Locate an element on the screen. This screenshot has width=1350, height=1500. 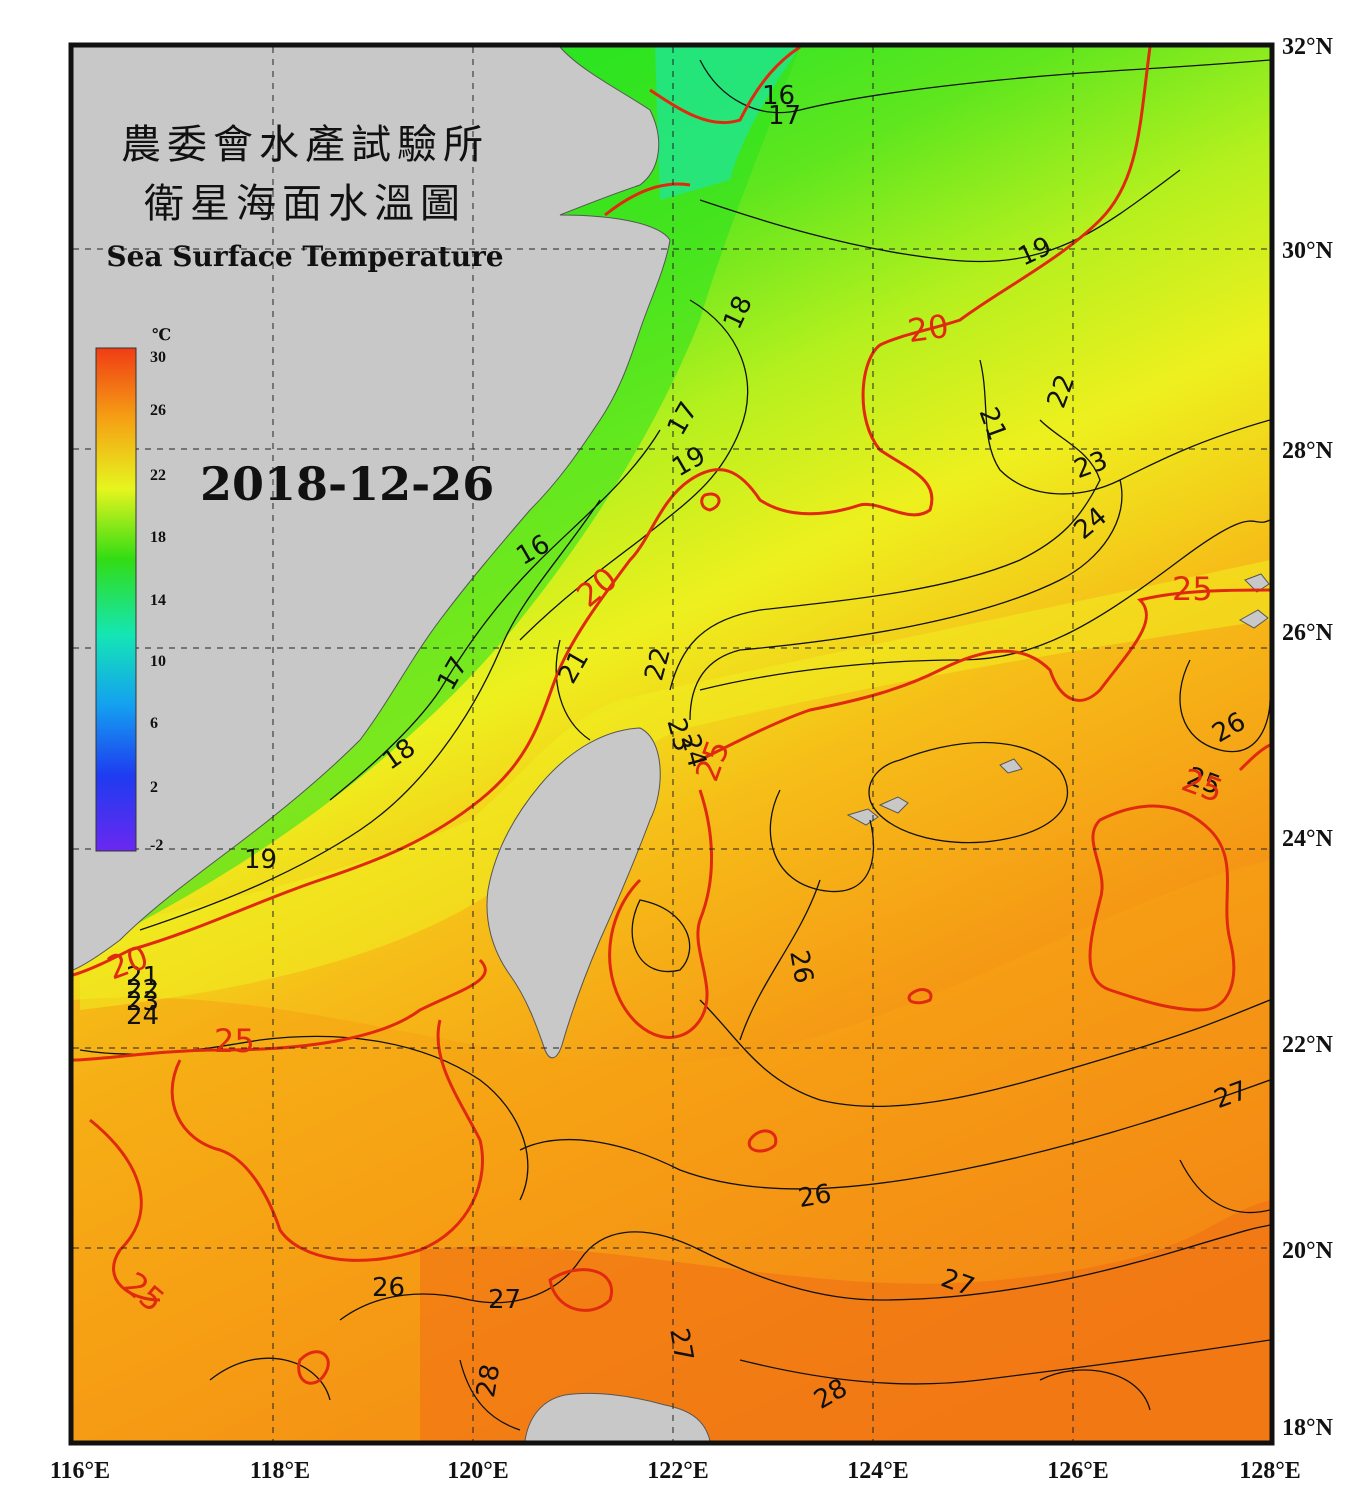
colorbar-tick: 22 is located at coordinates (158, 475).